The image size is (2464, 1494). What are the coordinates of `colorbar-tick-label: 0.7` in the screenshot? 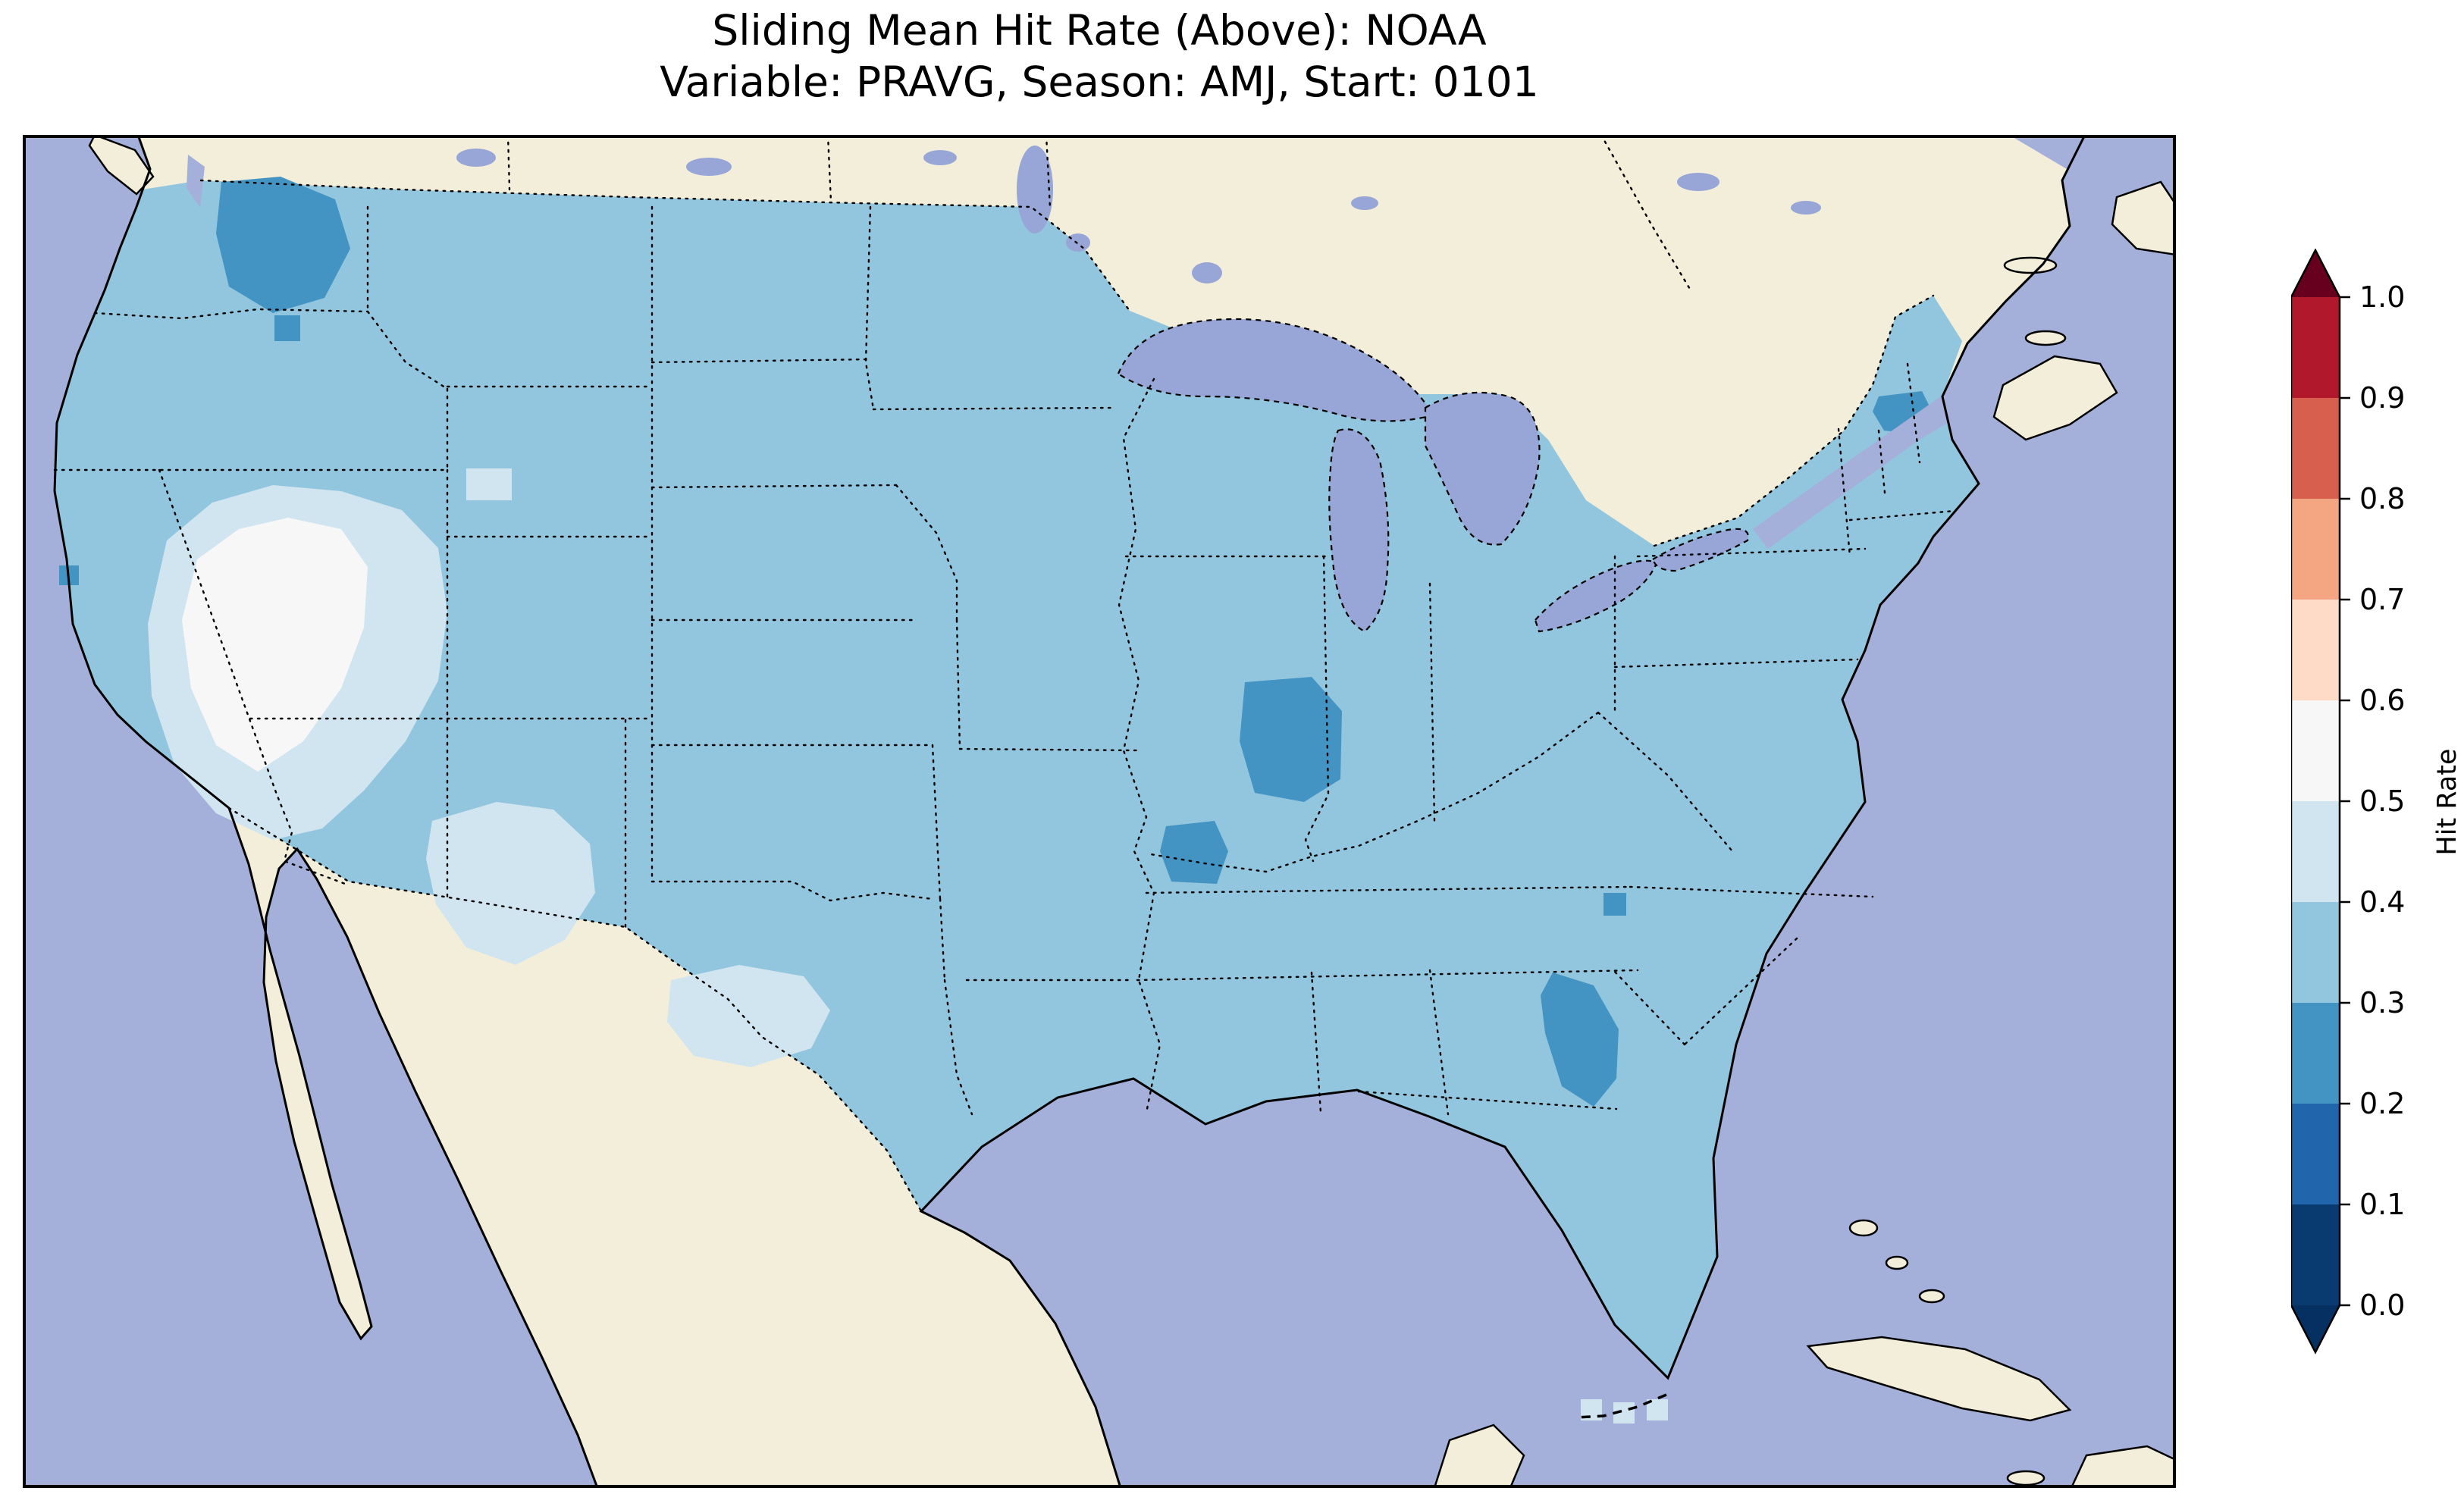 It's located at (2382, 599).